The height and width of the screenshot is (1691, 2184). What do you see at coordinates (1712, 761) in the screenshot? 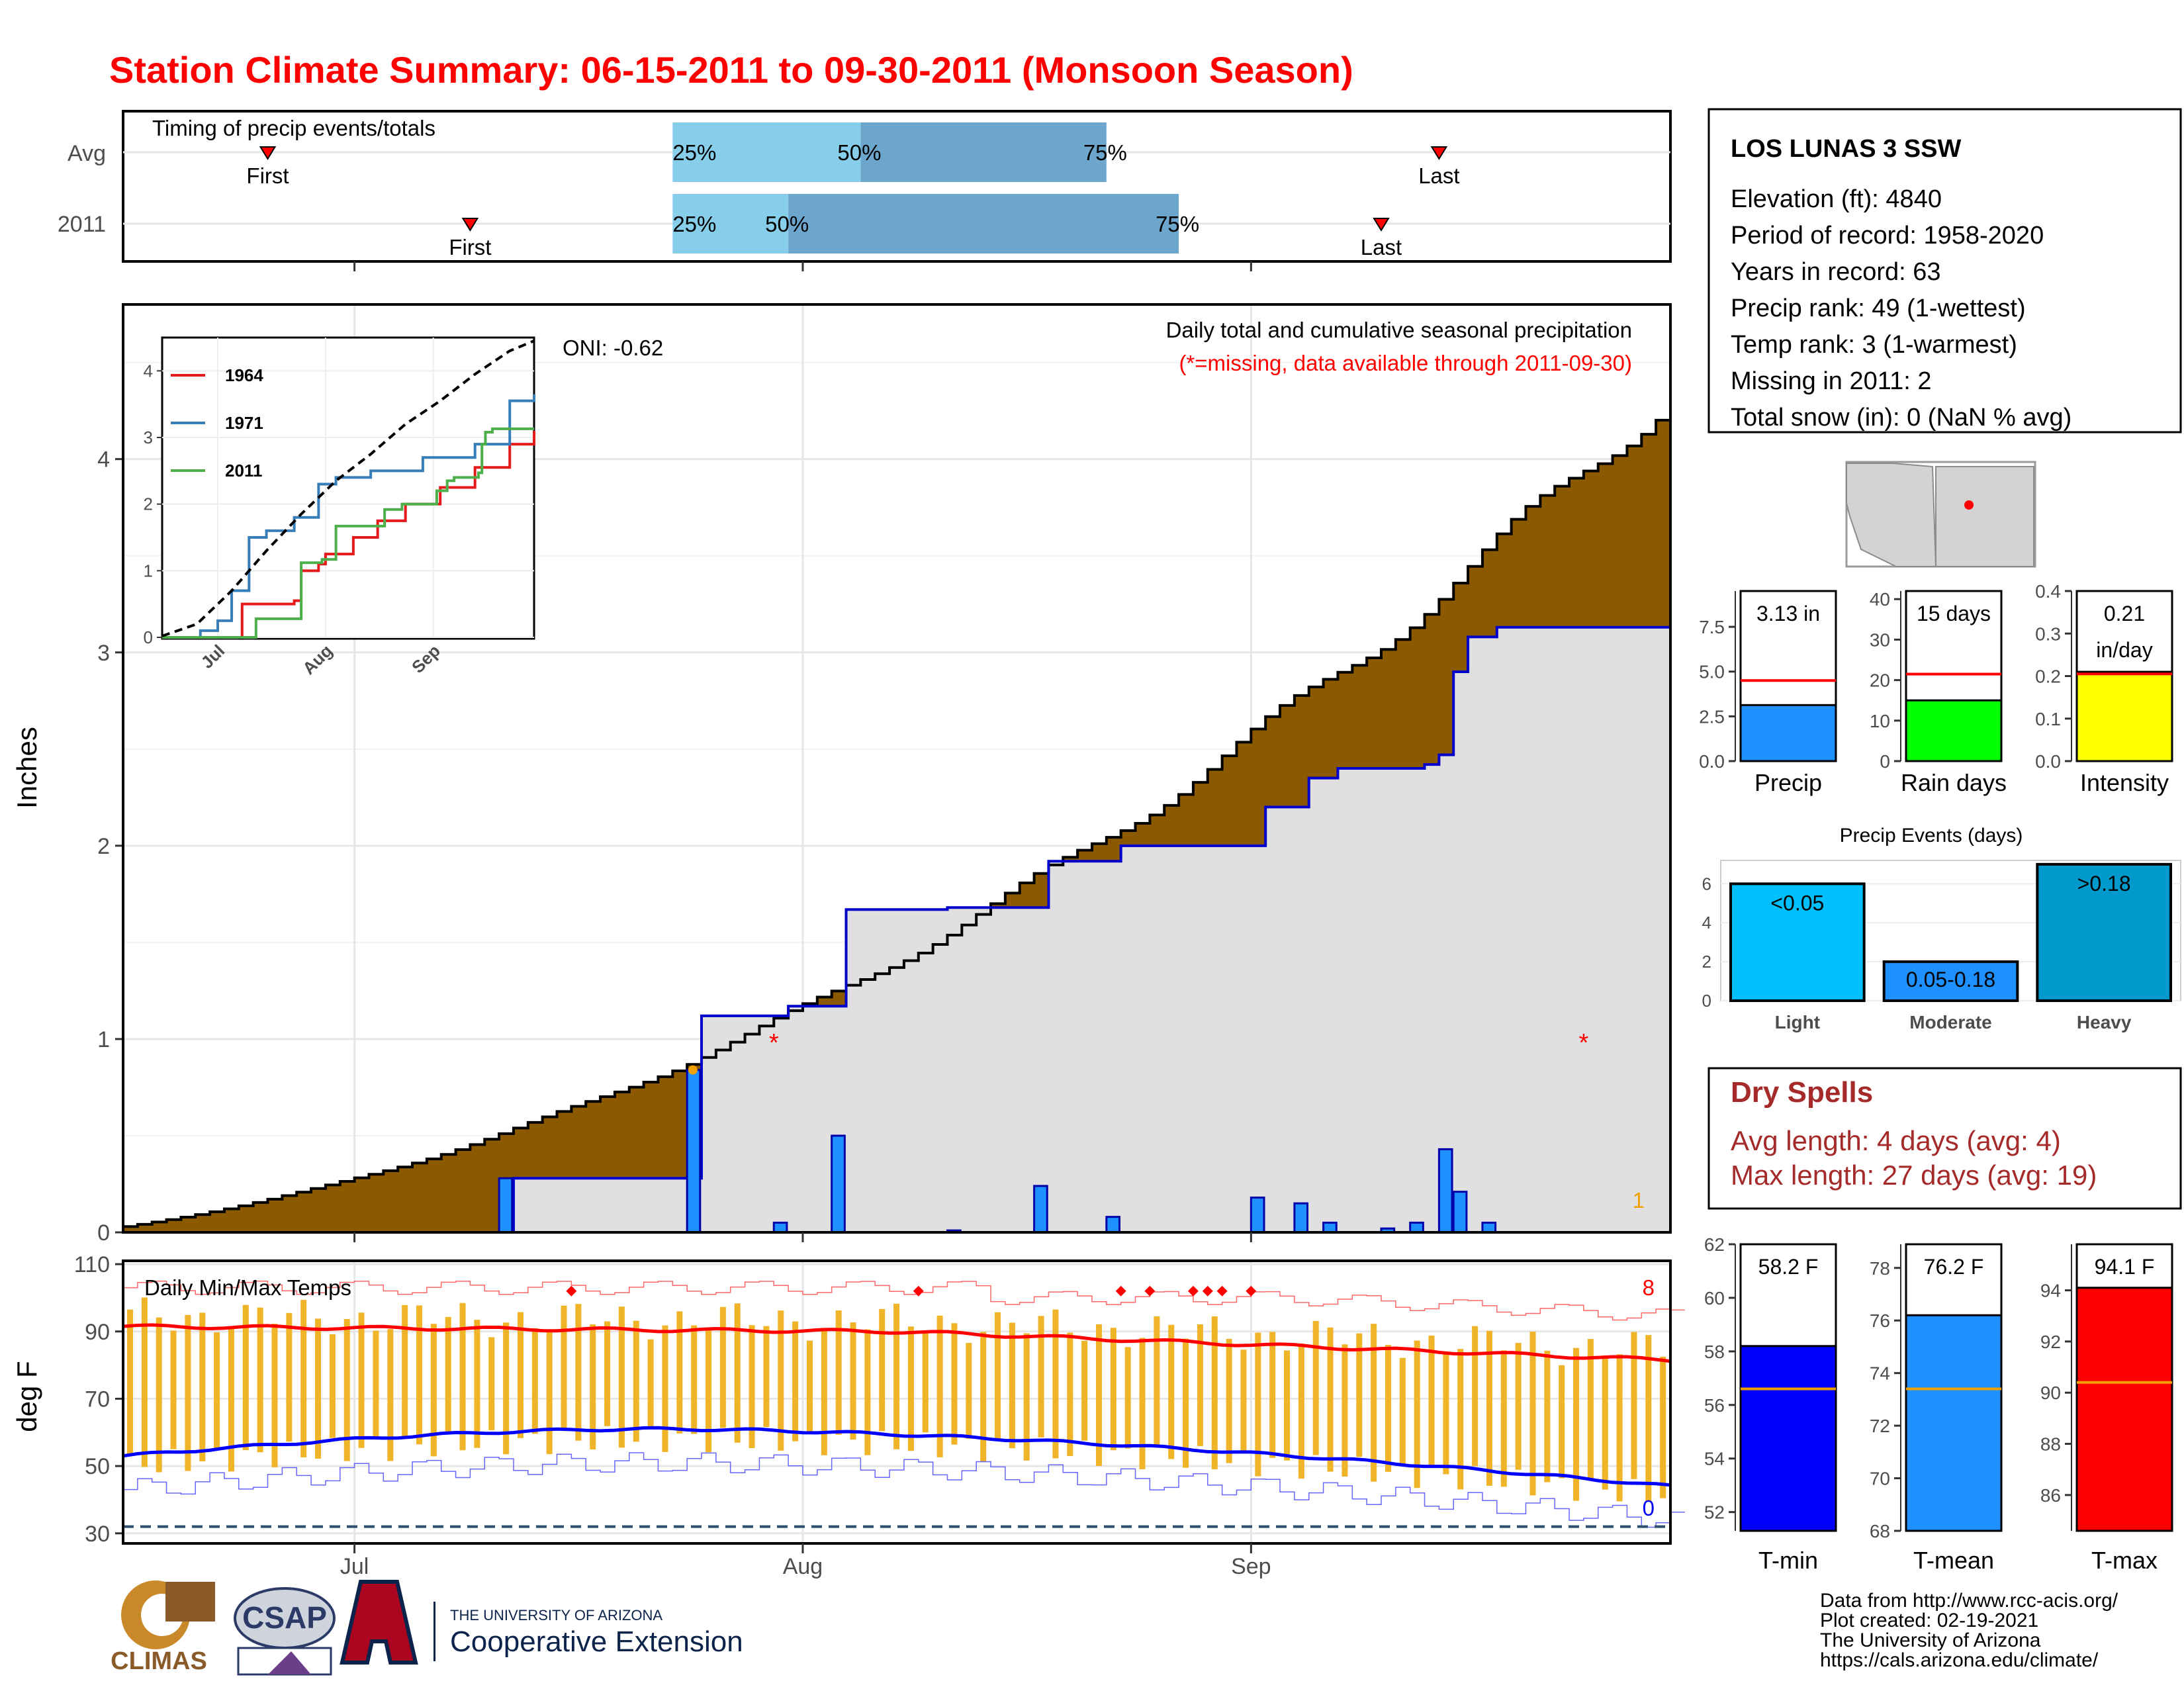
I see `precip-total-y-tick-label: 0.0` at bounding box center [1712, 761].